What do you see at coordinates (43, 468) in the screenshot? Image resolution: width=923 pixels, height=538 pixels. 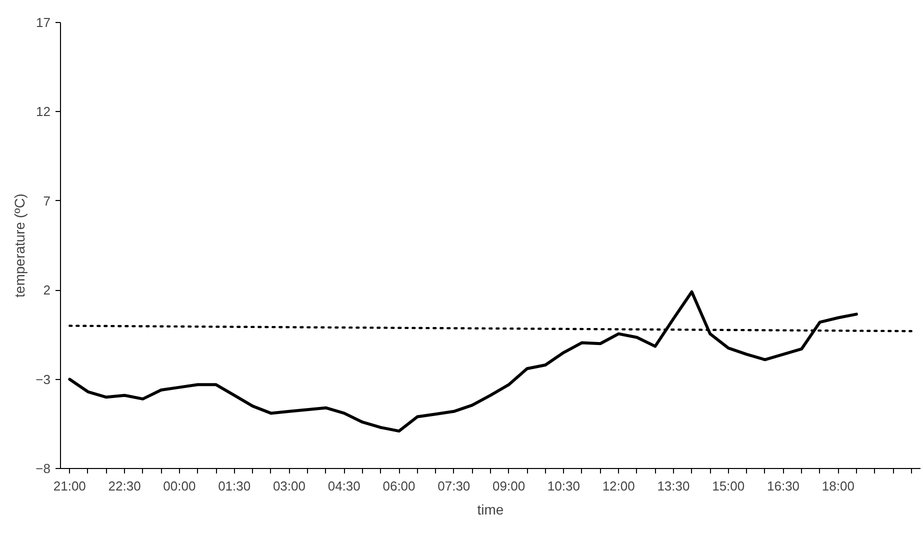 I see `y-tick-label: −8` at bounding box center [43, 468].